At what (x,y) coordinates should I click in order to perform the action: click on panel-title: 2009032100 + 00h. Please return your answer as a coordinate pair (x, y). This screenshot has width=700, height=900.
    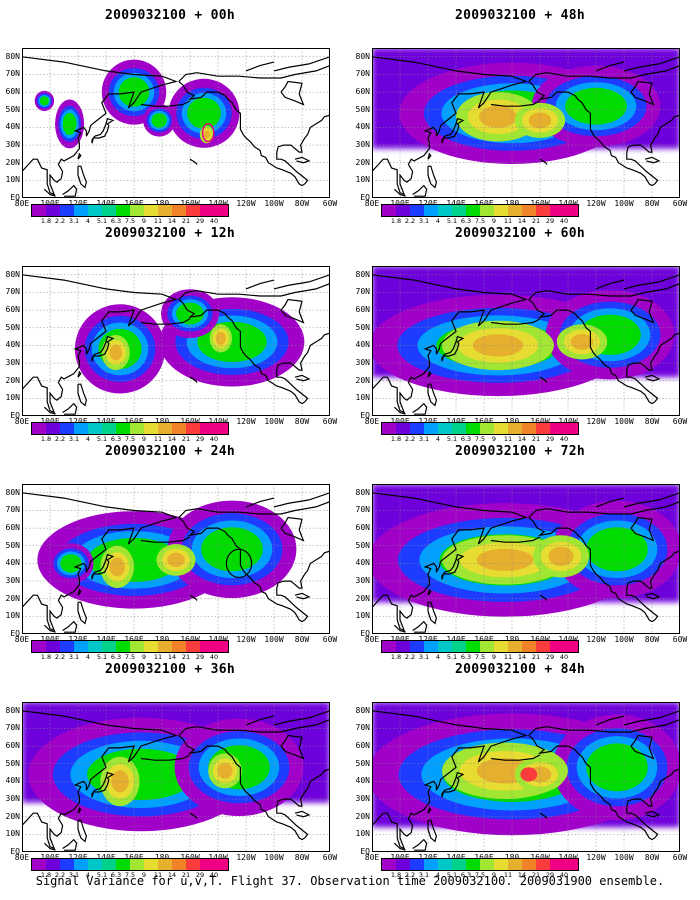
    Looking at the image, I should click on (170, 15).